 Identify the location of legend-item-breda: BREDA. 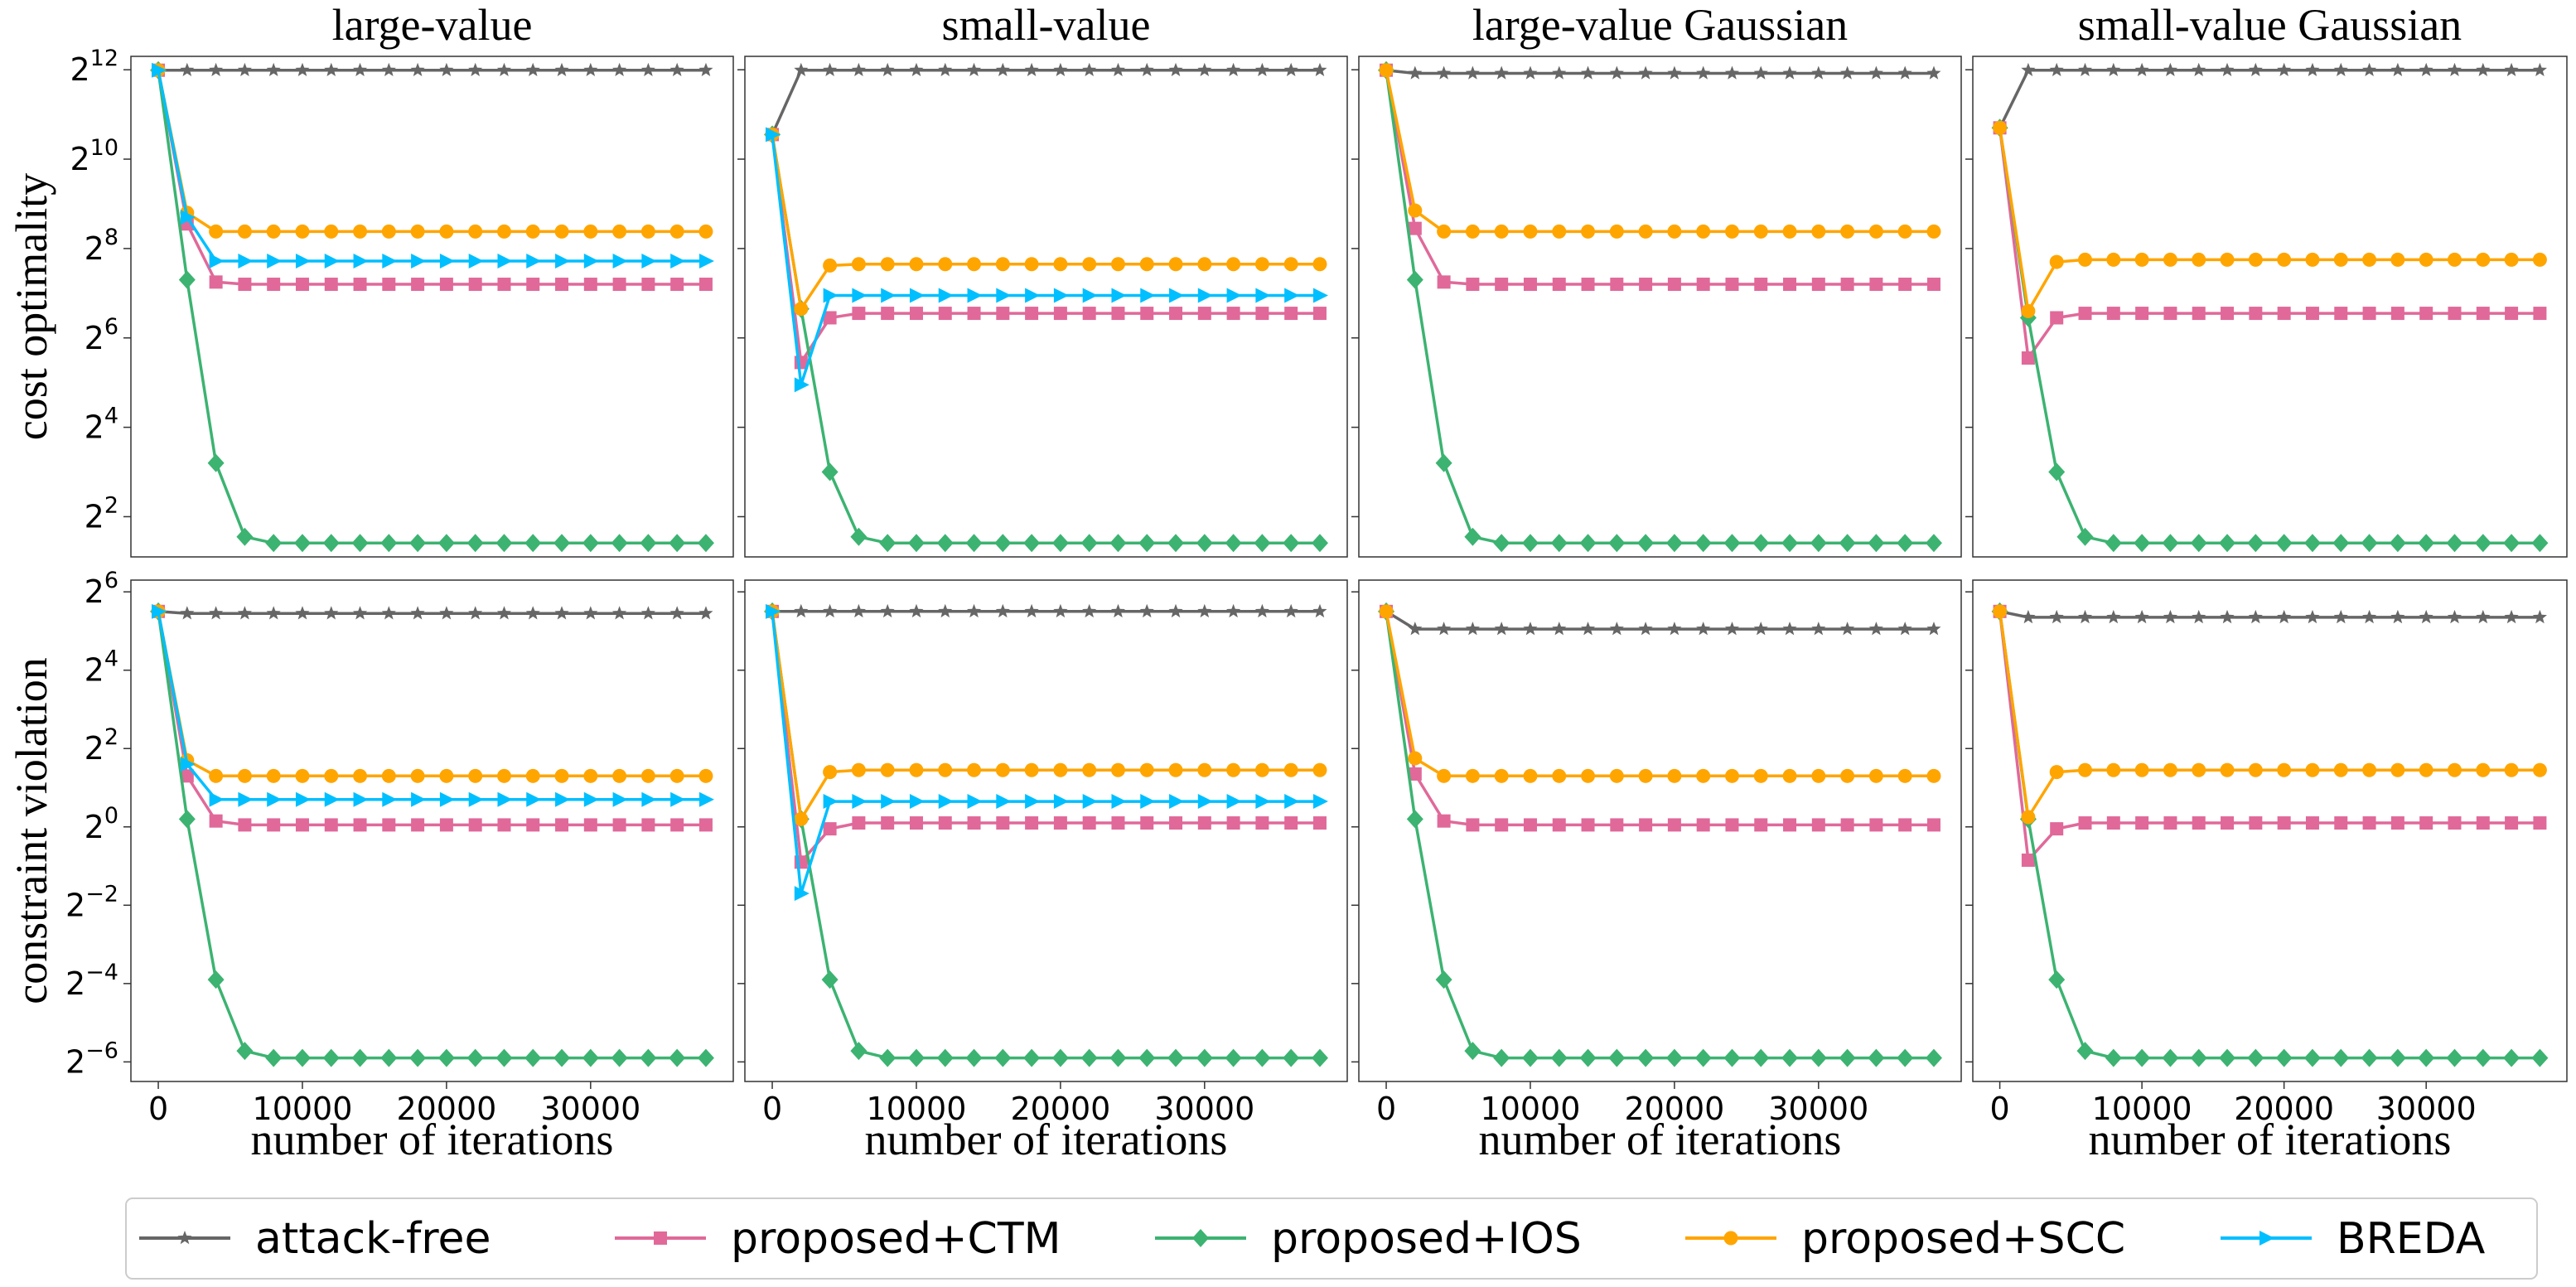
(2353, 1239).